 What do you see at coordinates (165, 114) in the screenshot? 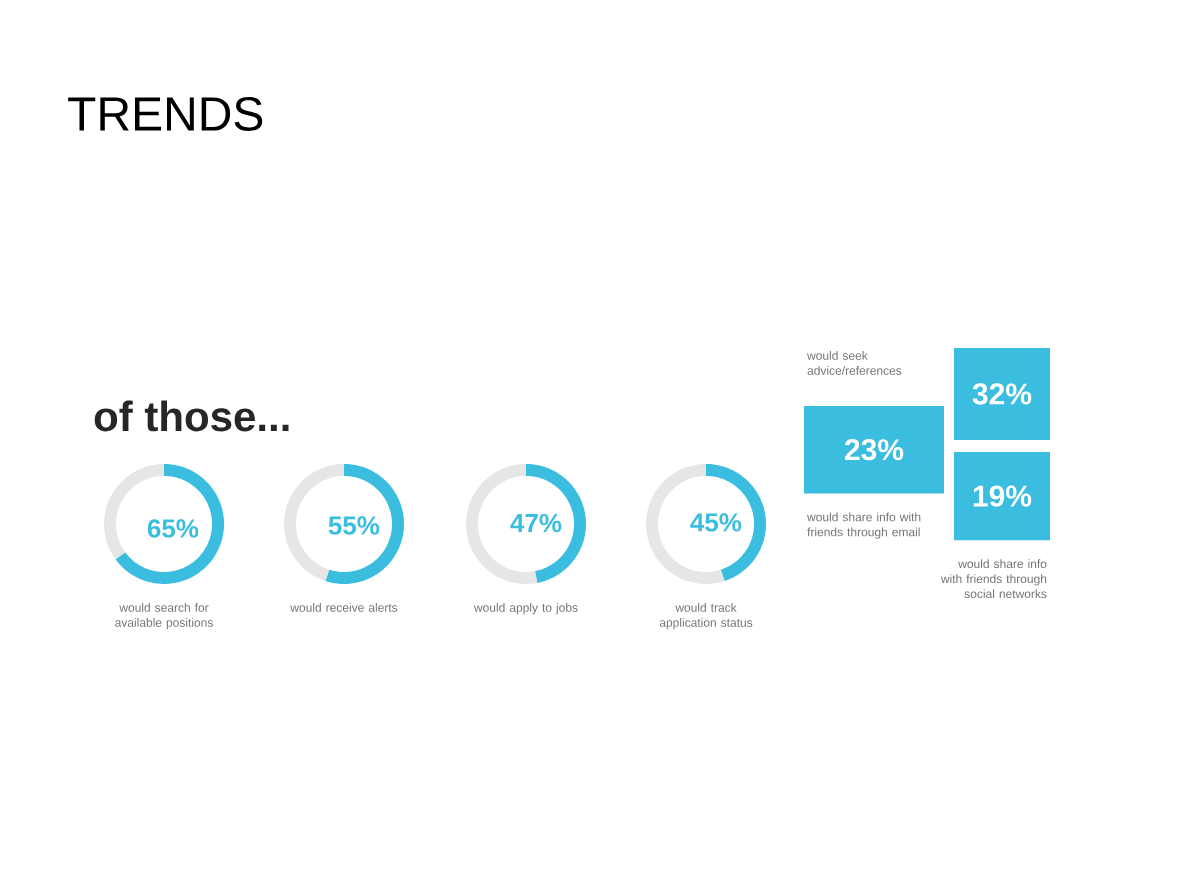
I see `text: TRENDS` at bounding box center [165, 114].